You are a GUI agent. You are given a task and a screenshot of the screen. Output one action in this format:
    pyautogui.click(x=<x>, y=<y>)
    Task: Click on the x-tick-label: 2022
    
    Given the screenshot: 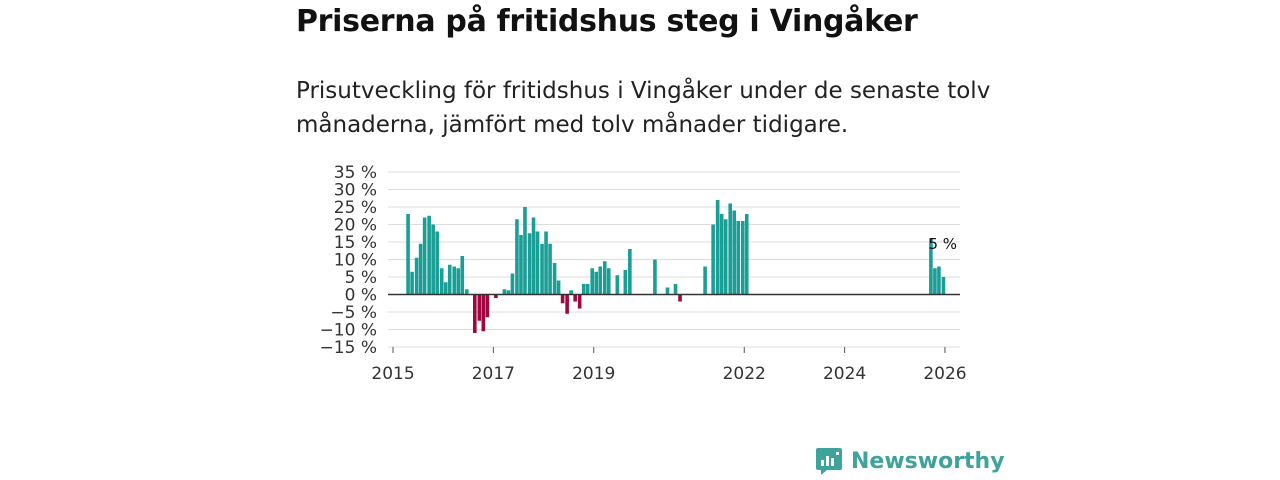 What is the action you would take?
    pyautogui.click(x=744, y=374)
    